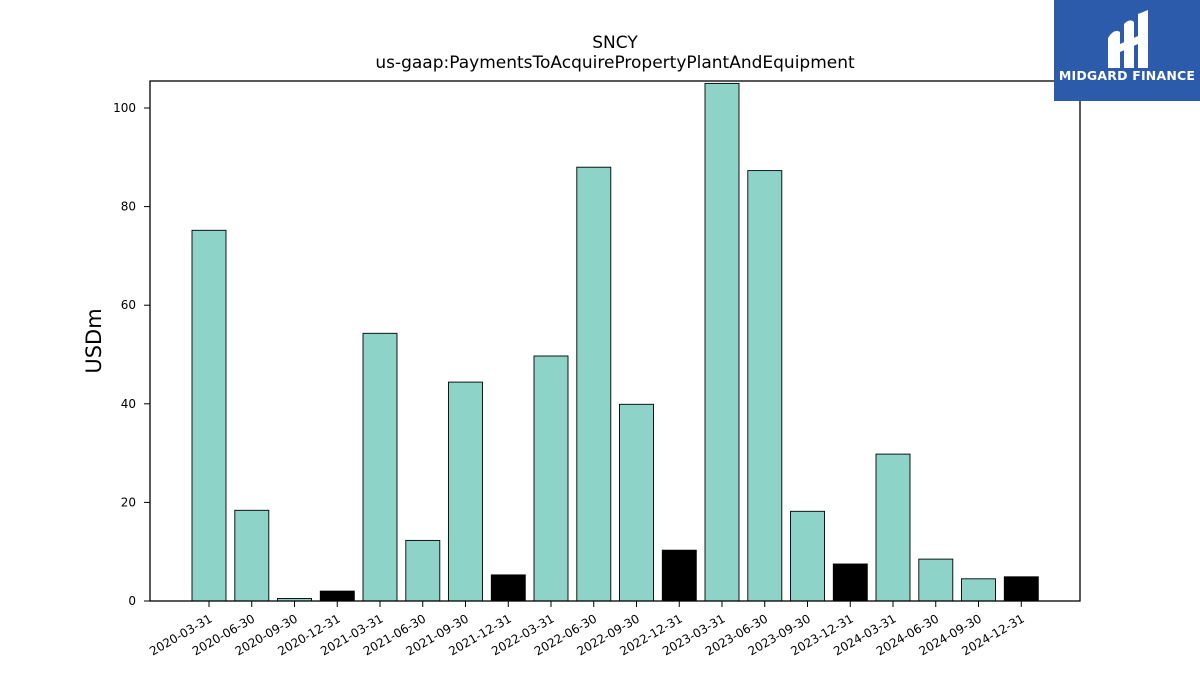  I want to click on midgard-finance-logo: MIDGARD FINANCE, so click(1127, 50).